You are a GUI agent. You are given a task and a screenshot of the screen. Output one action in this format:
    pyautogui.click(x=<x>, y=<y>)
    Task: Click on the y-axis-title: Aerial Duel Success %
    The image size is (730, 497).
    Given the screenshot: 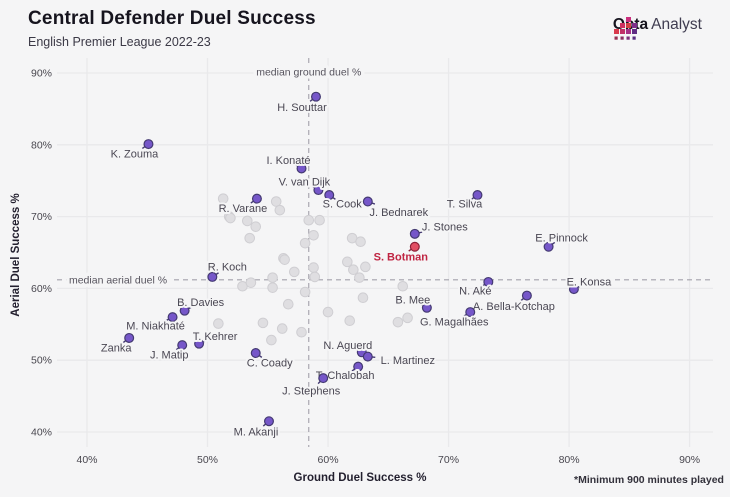 What is the action you would take?
    pyautogui.click(x=16, y=255)
    